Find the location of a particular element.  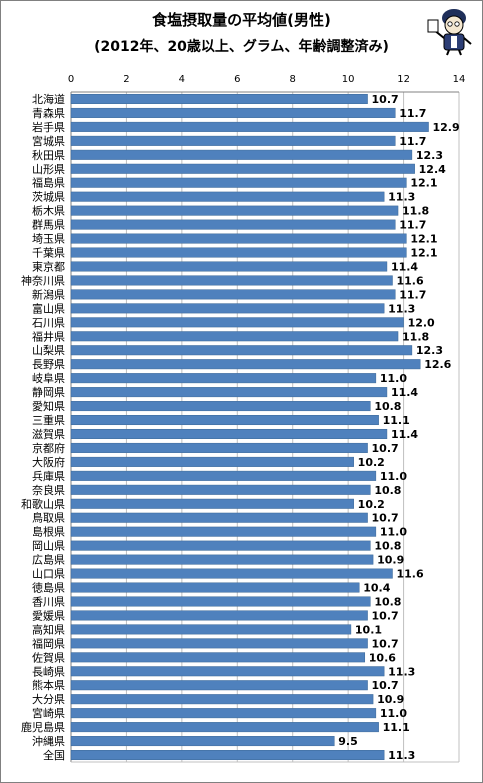

value-label: 11.6 is located at coordinates (409, 280).